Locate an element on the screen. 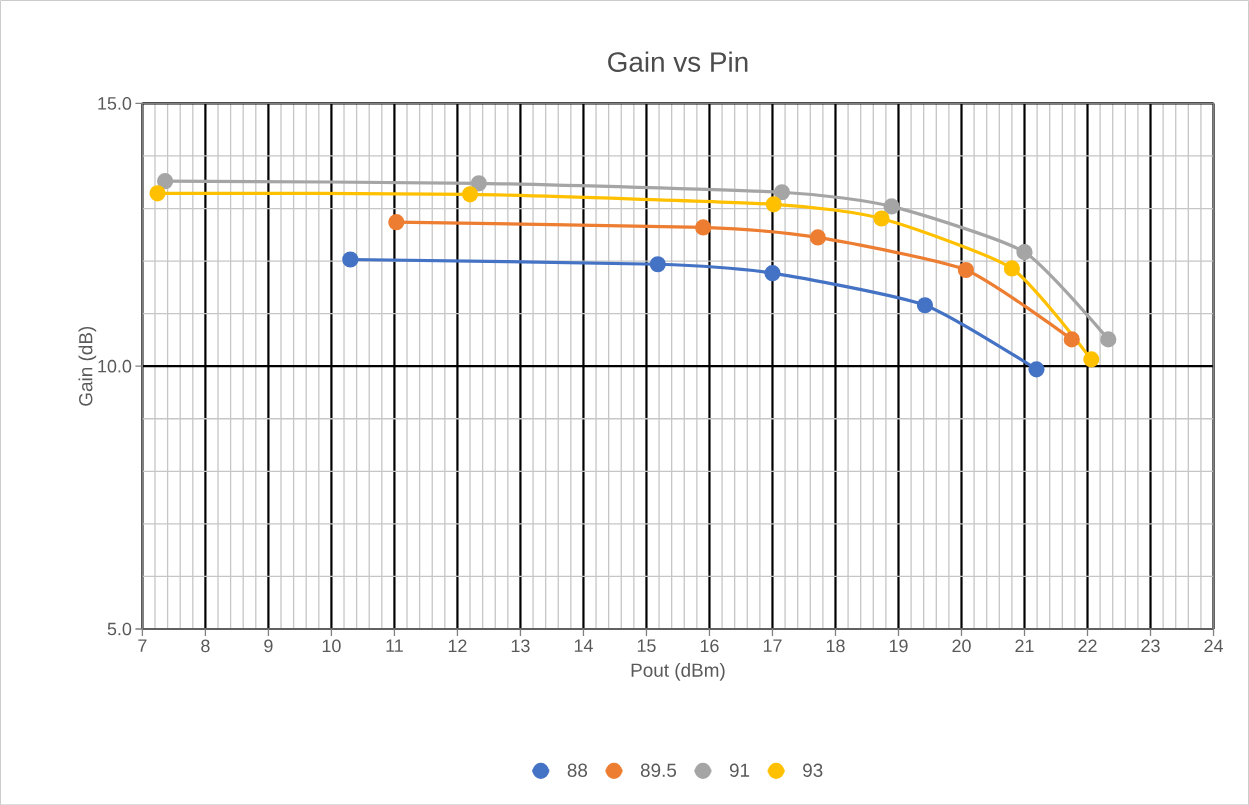  legend-label: 89.5 is located at coordinates (658, 770).